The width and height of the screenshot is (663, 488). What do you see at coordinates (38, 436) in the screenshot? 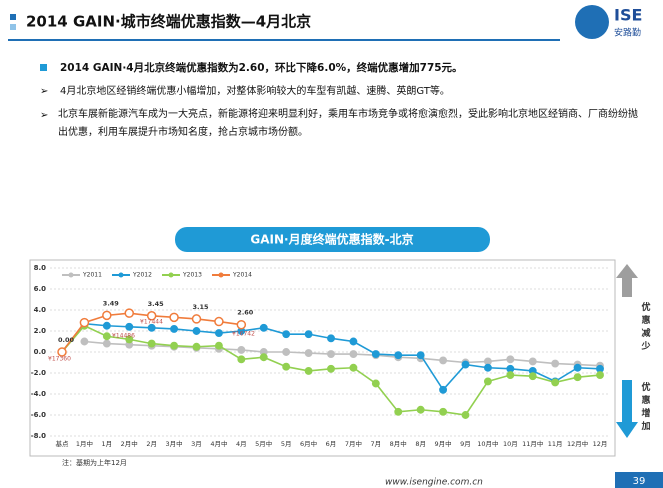
I see `y-tick-label: -8.0` at bounding box center [38, 436].